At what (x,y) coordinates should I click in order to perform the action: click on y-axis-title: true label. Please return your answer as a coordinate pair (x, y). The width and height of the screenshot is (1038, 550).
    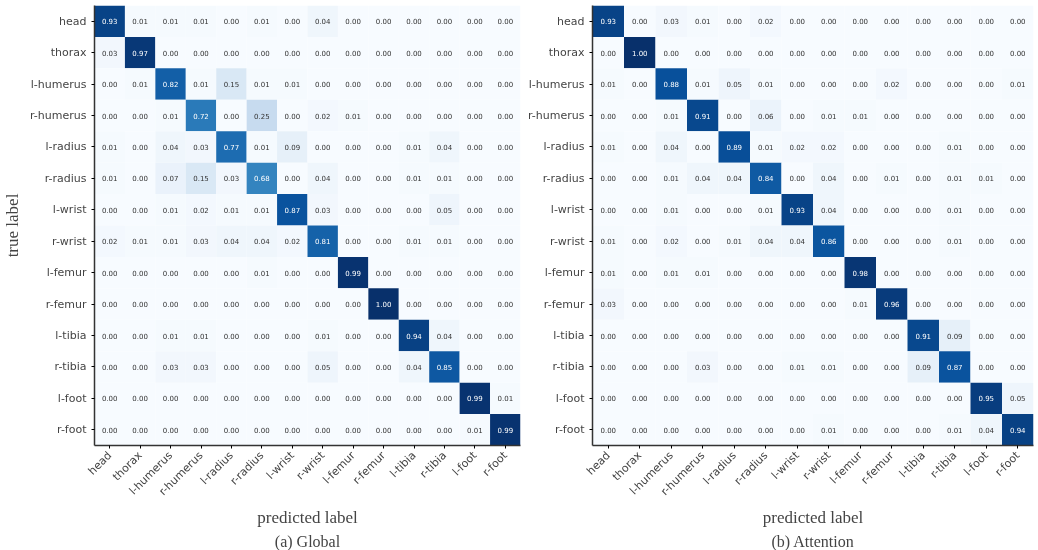
    Looking at the image, I should click on (13, 225).